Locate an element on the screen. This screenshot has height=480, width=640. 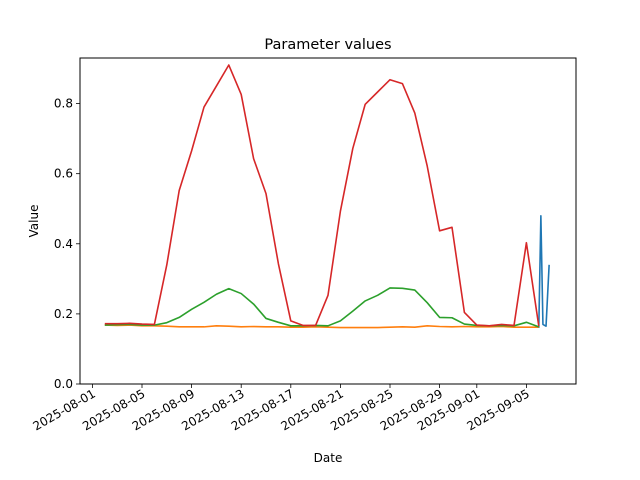
chart-title: Parameter values is located at coordinates (327, 45).